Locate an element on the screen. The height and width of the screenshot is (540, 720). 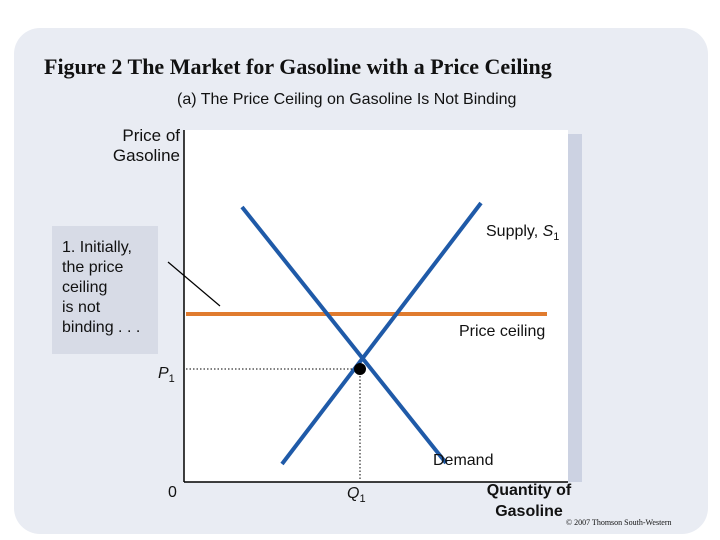
supply-label: Supply, S1 is located at coordinates (522, 233).